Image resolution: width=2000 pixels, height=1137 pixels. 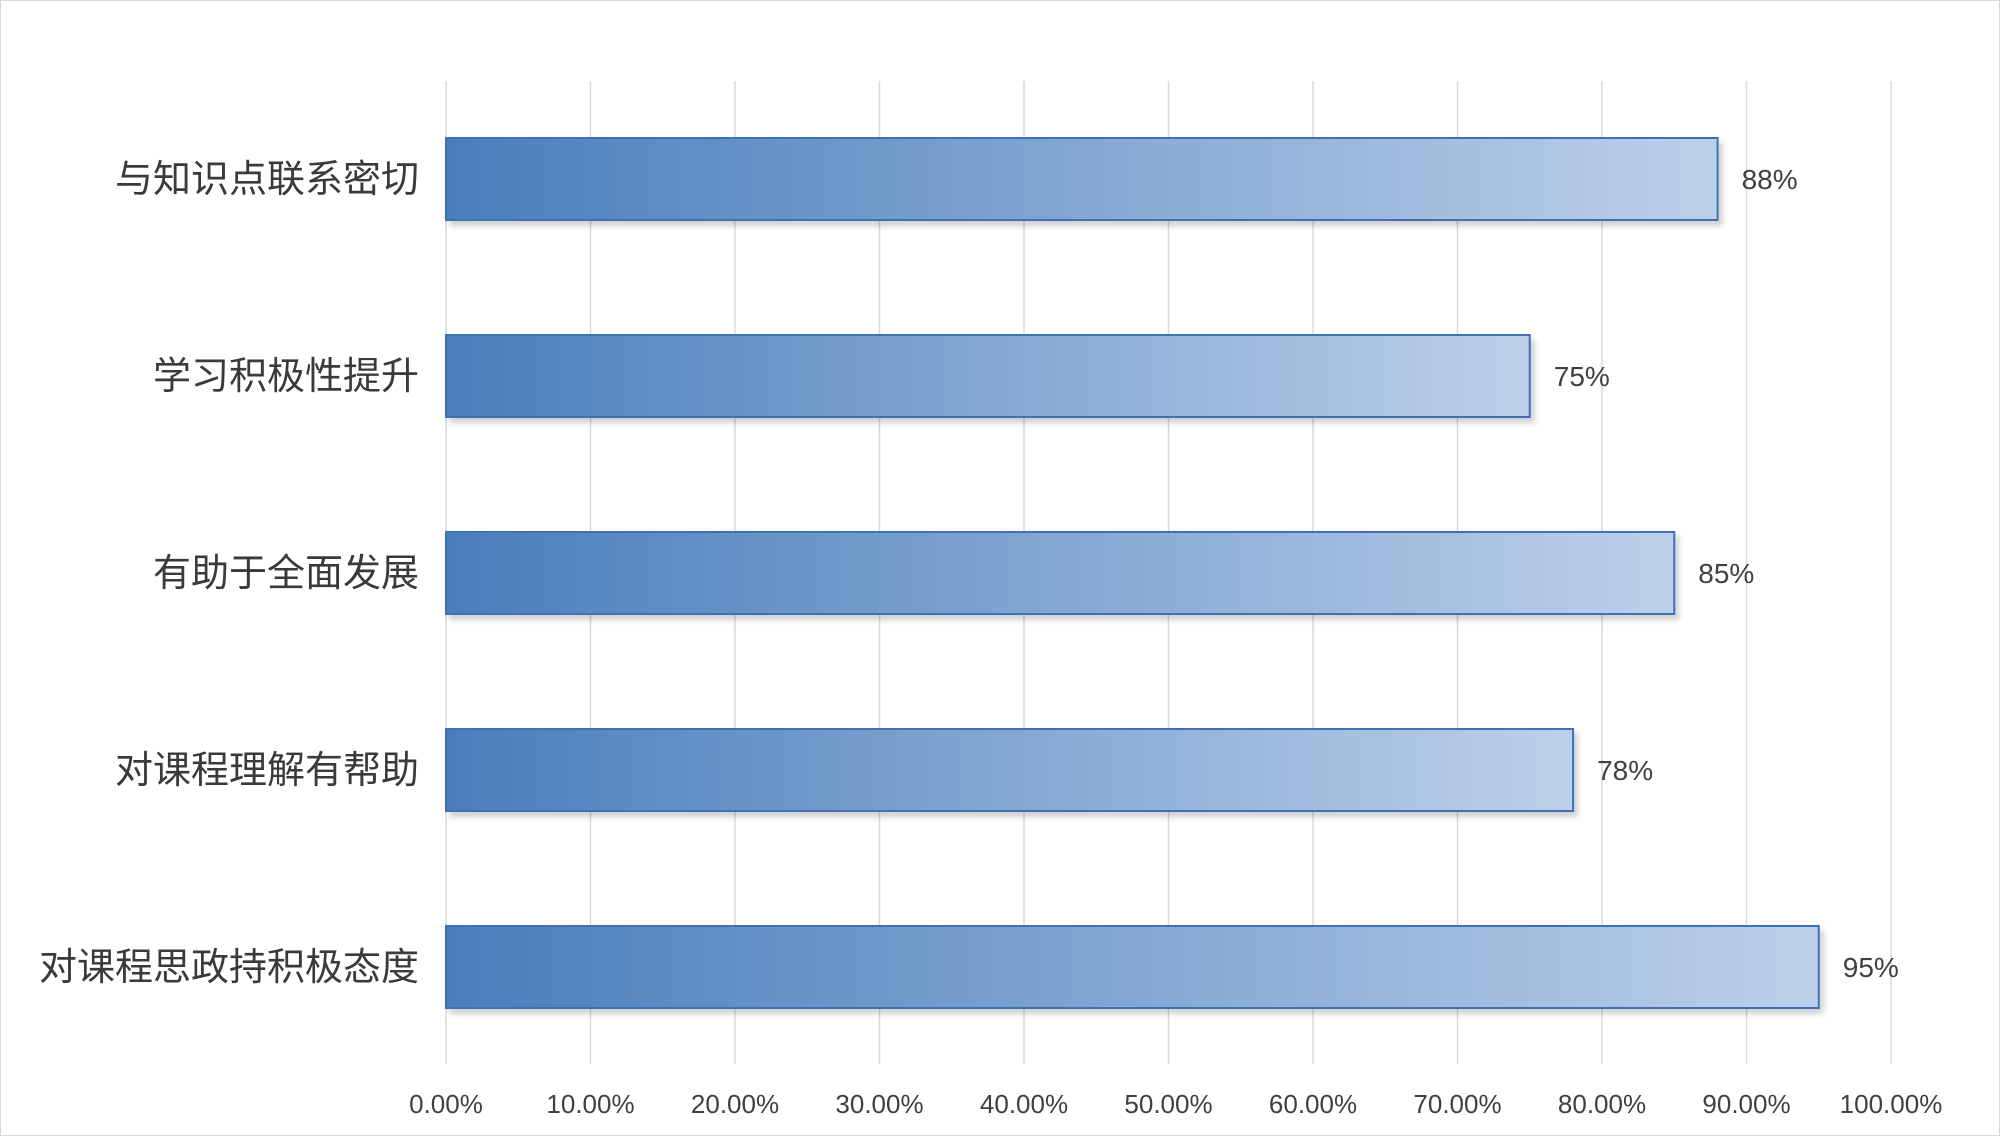 I want to click on data-label: 88%, so click(x=1770, y=179).